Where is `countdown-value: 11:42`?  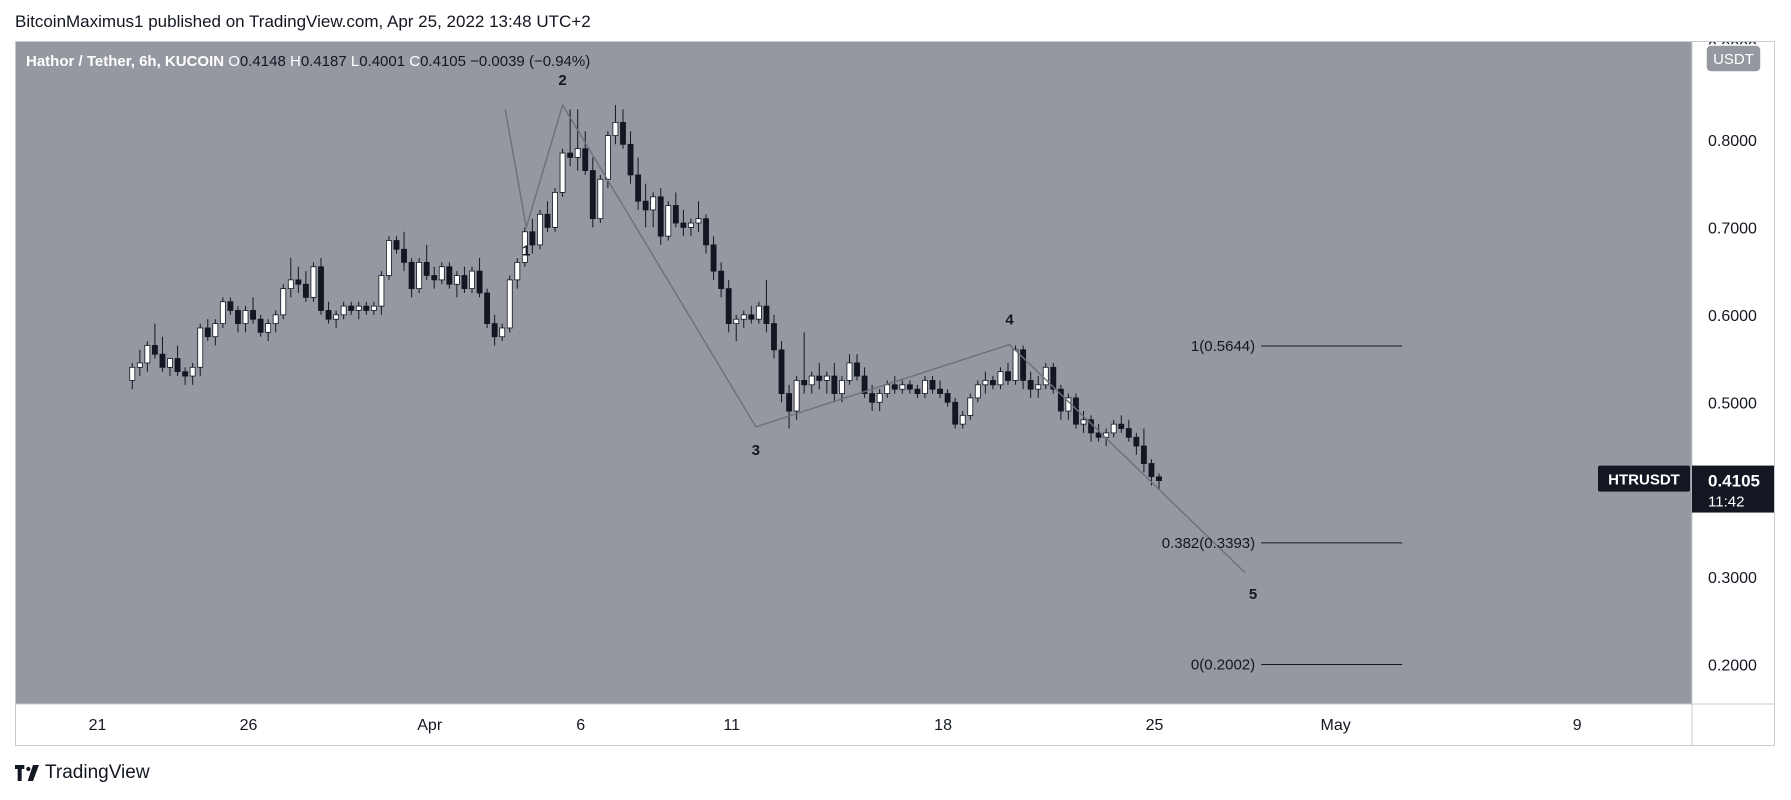
countdown-value: 11:42 is located at coordinates (1726, 502).